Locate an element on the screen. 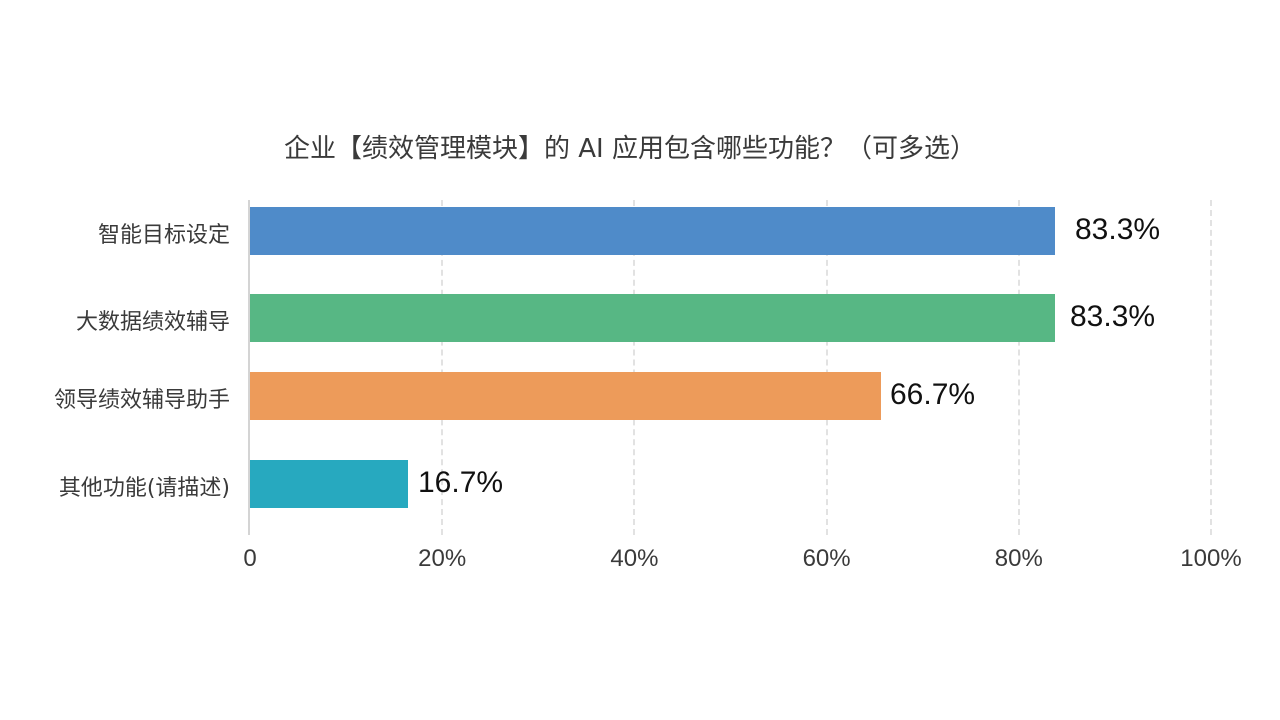  category-label: 智能目标设定 is located at coordinates (163, 235).